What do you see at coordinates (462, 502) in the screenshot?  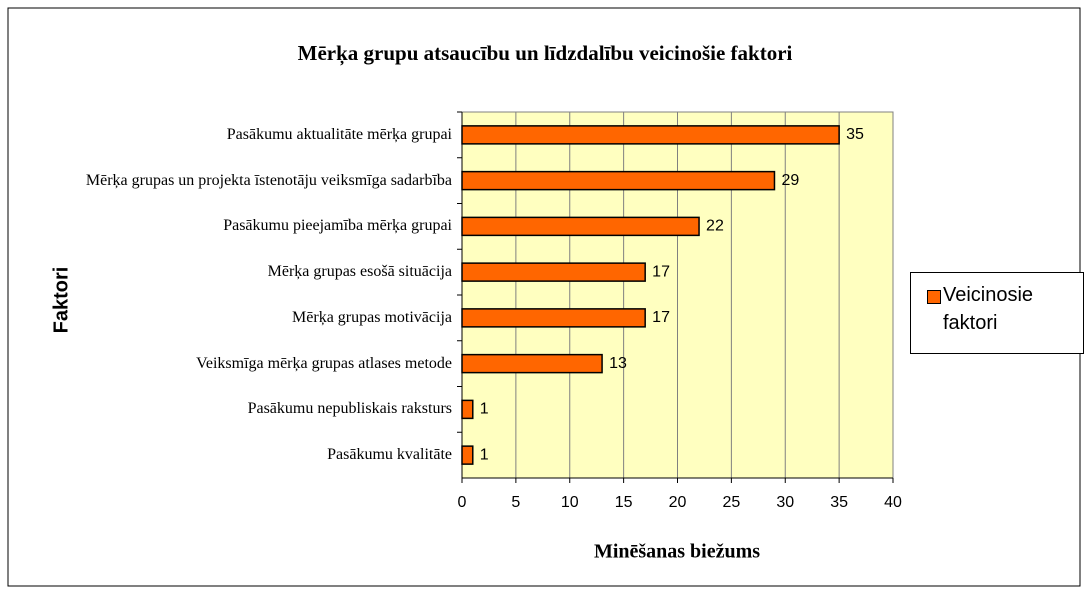 I see `x-tick-label: 0` at bounding box center [462, 502].